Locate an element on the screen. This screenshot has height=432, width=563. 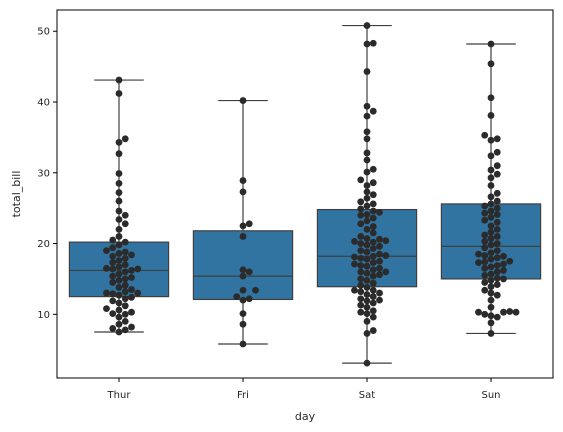
x-tick-label: Sat is located at coordinates (367, 395).